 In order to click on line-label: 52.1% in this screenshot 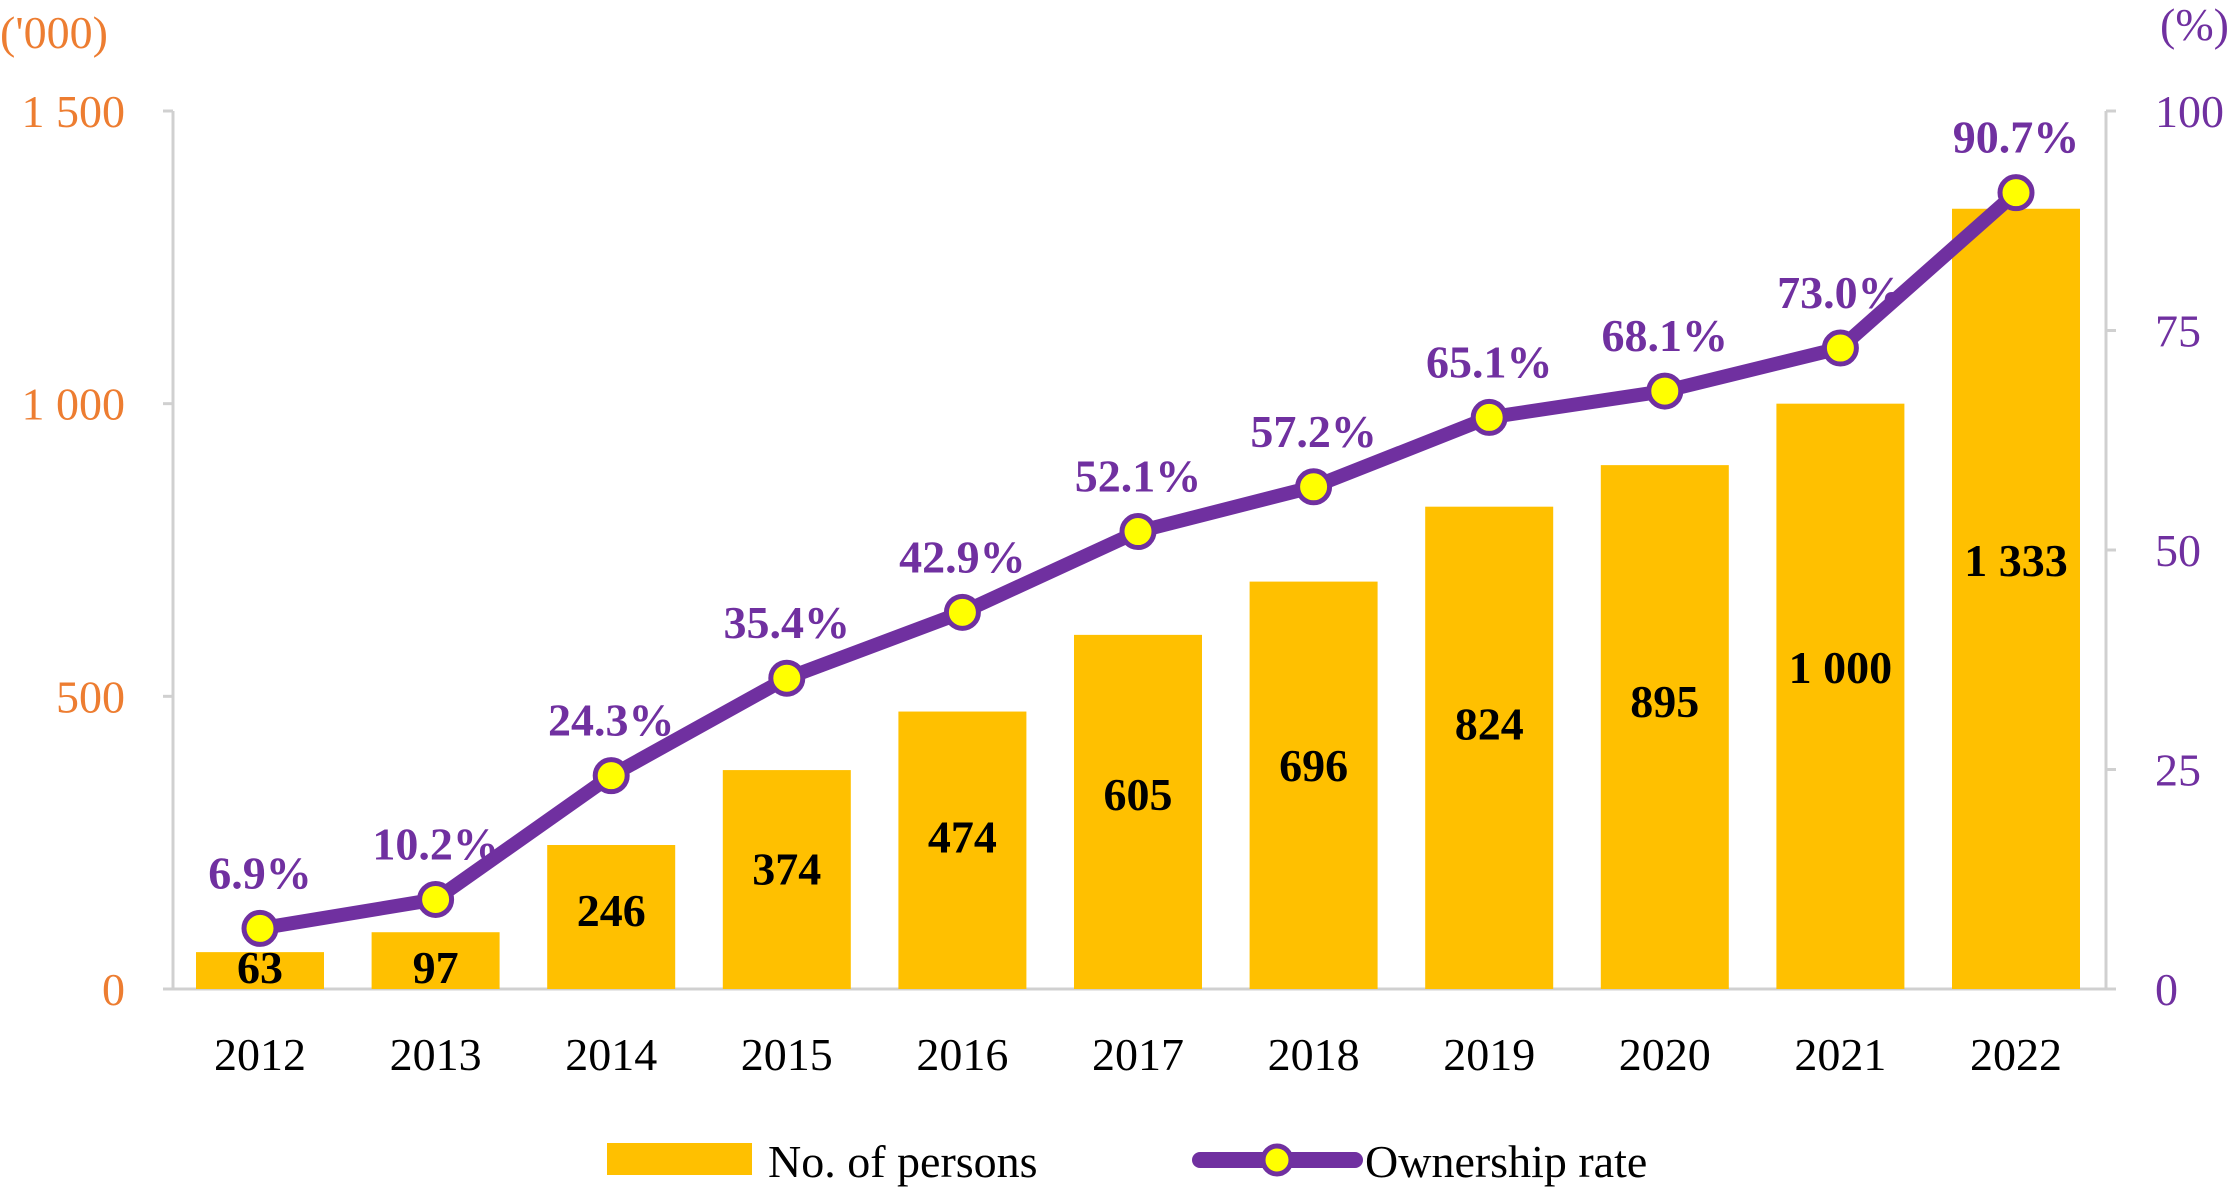, I will do `click(1138, 476)`.